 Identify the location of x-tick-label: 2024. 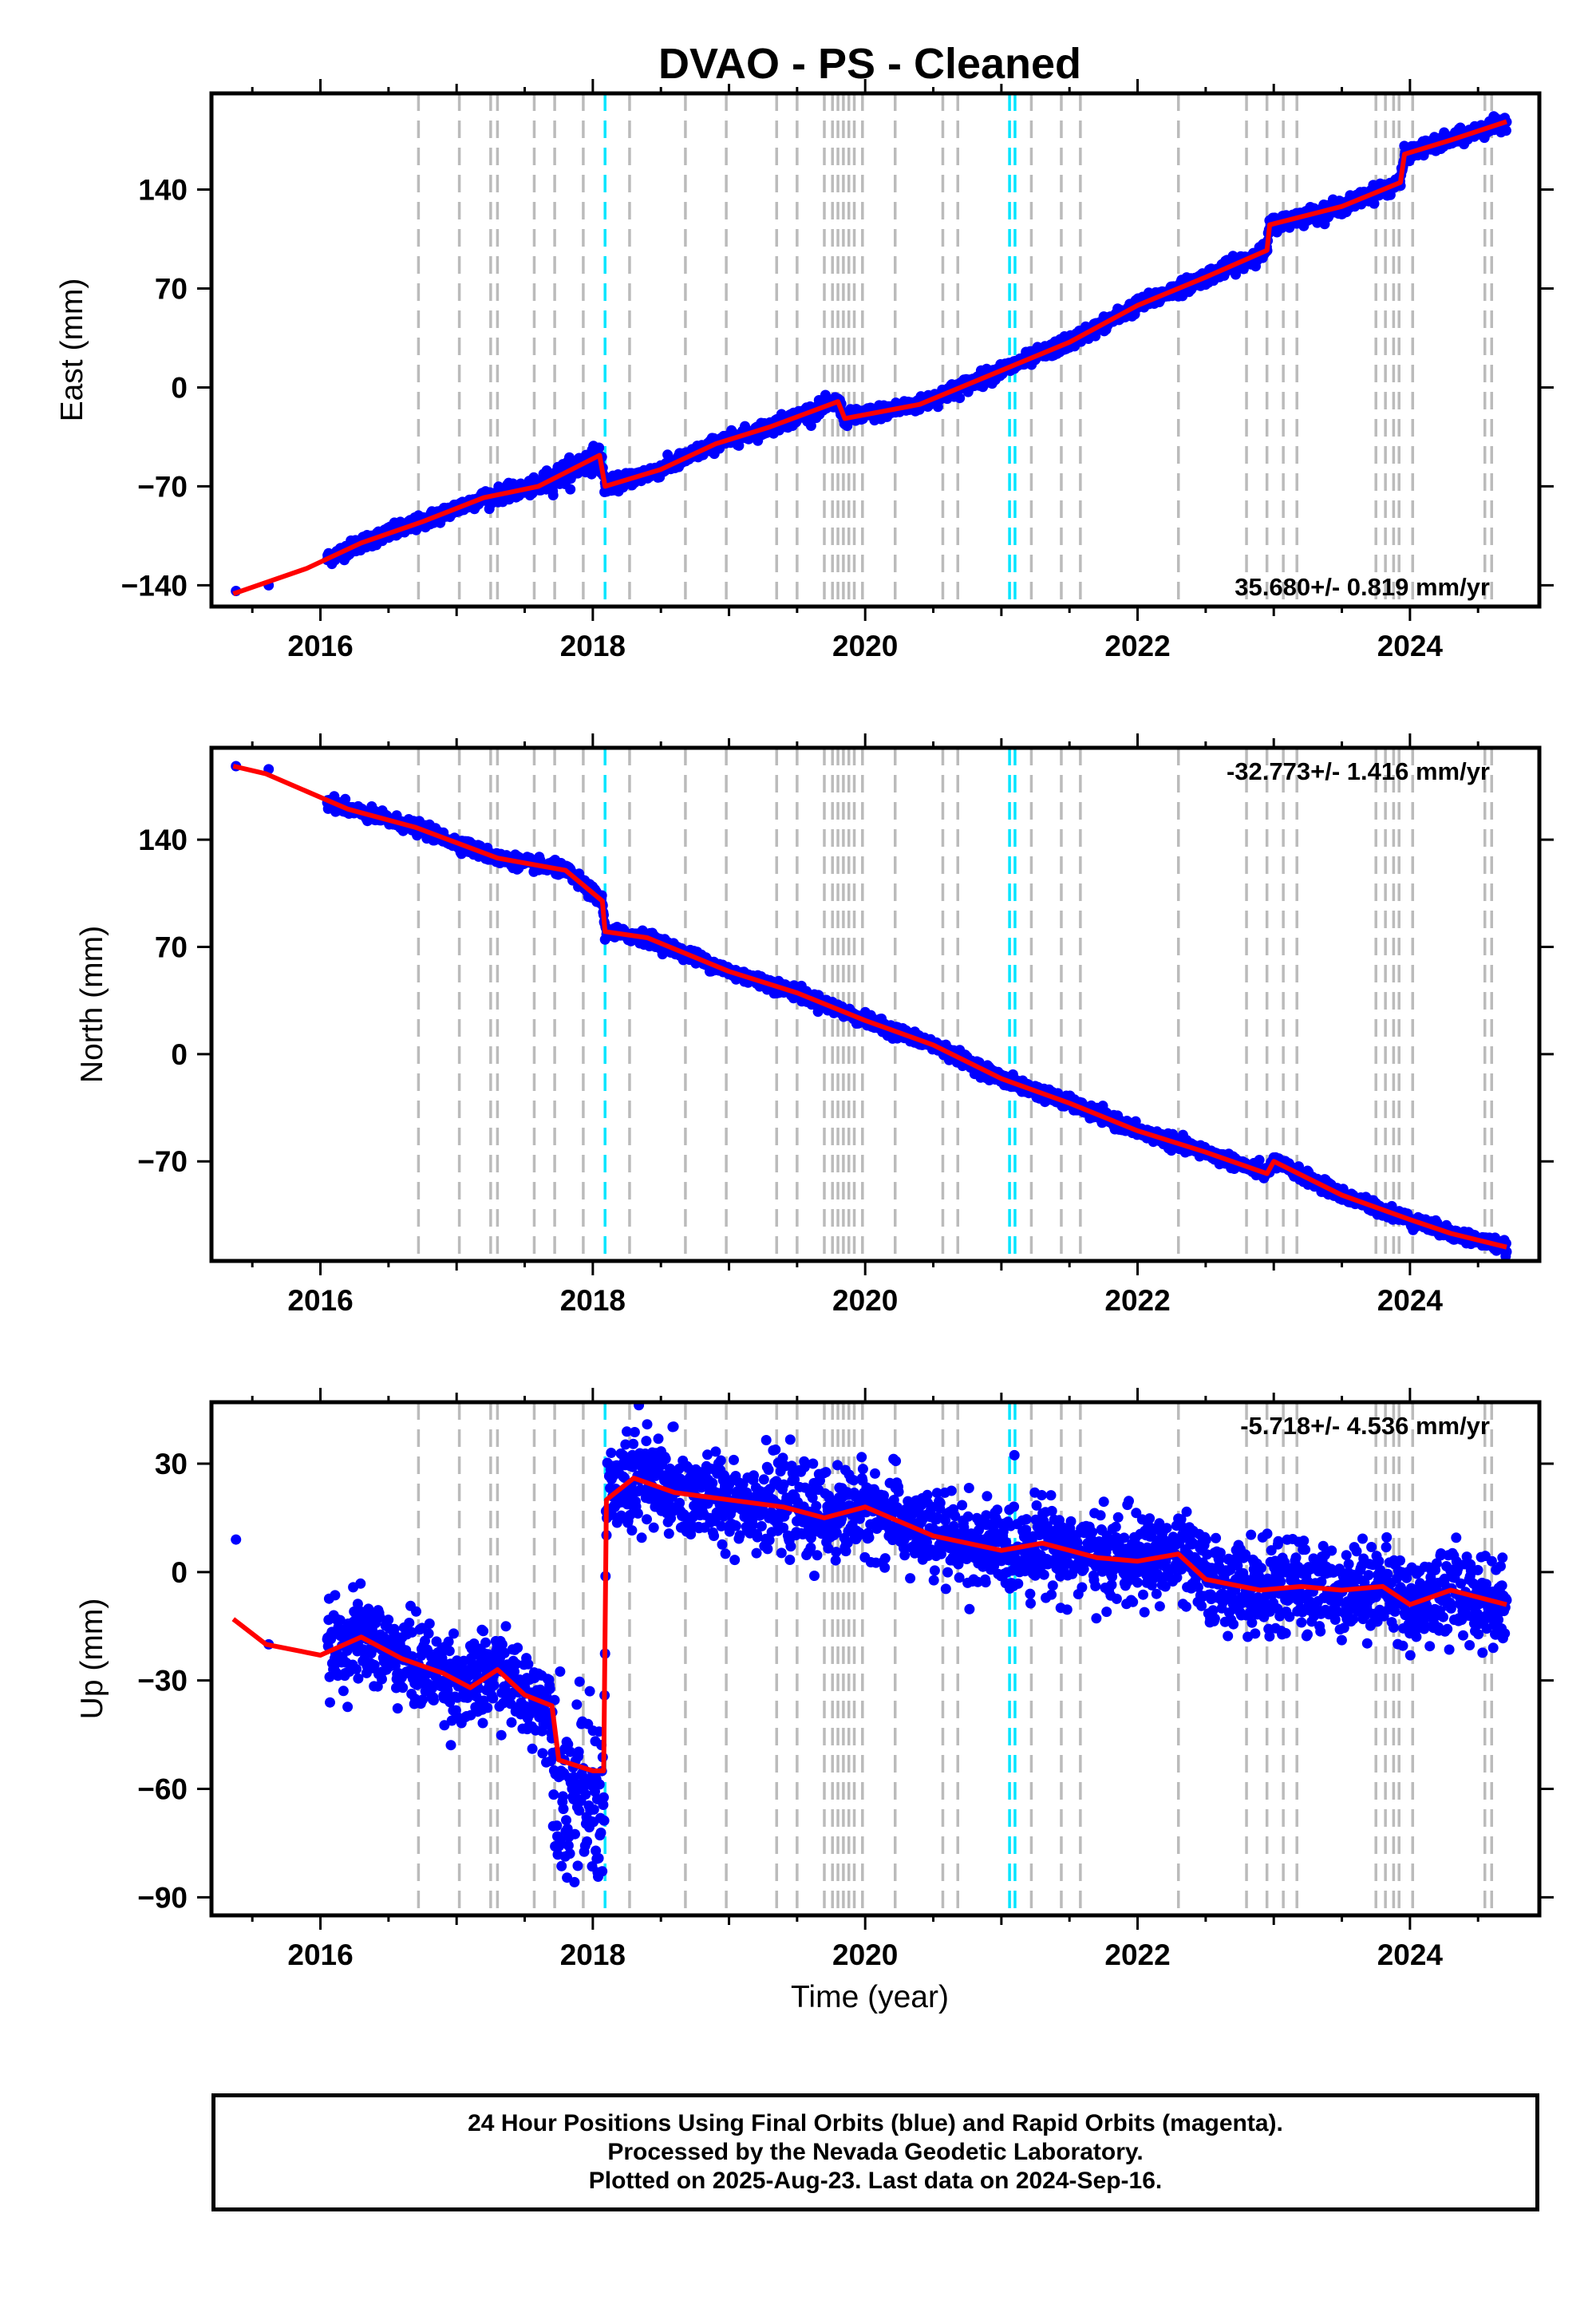
(1410, 646).